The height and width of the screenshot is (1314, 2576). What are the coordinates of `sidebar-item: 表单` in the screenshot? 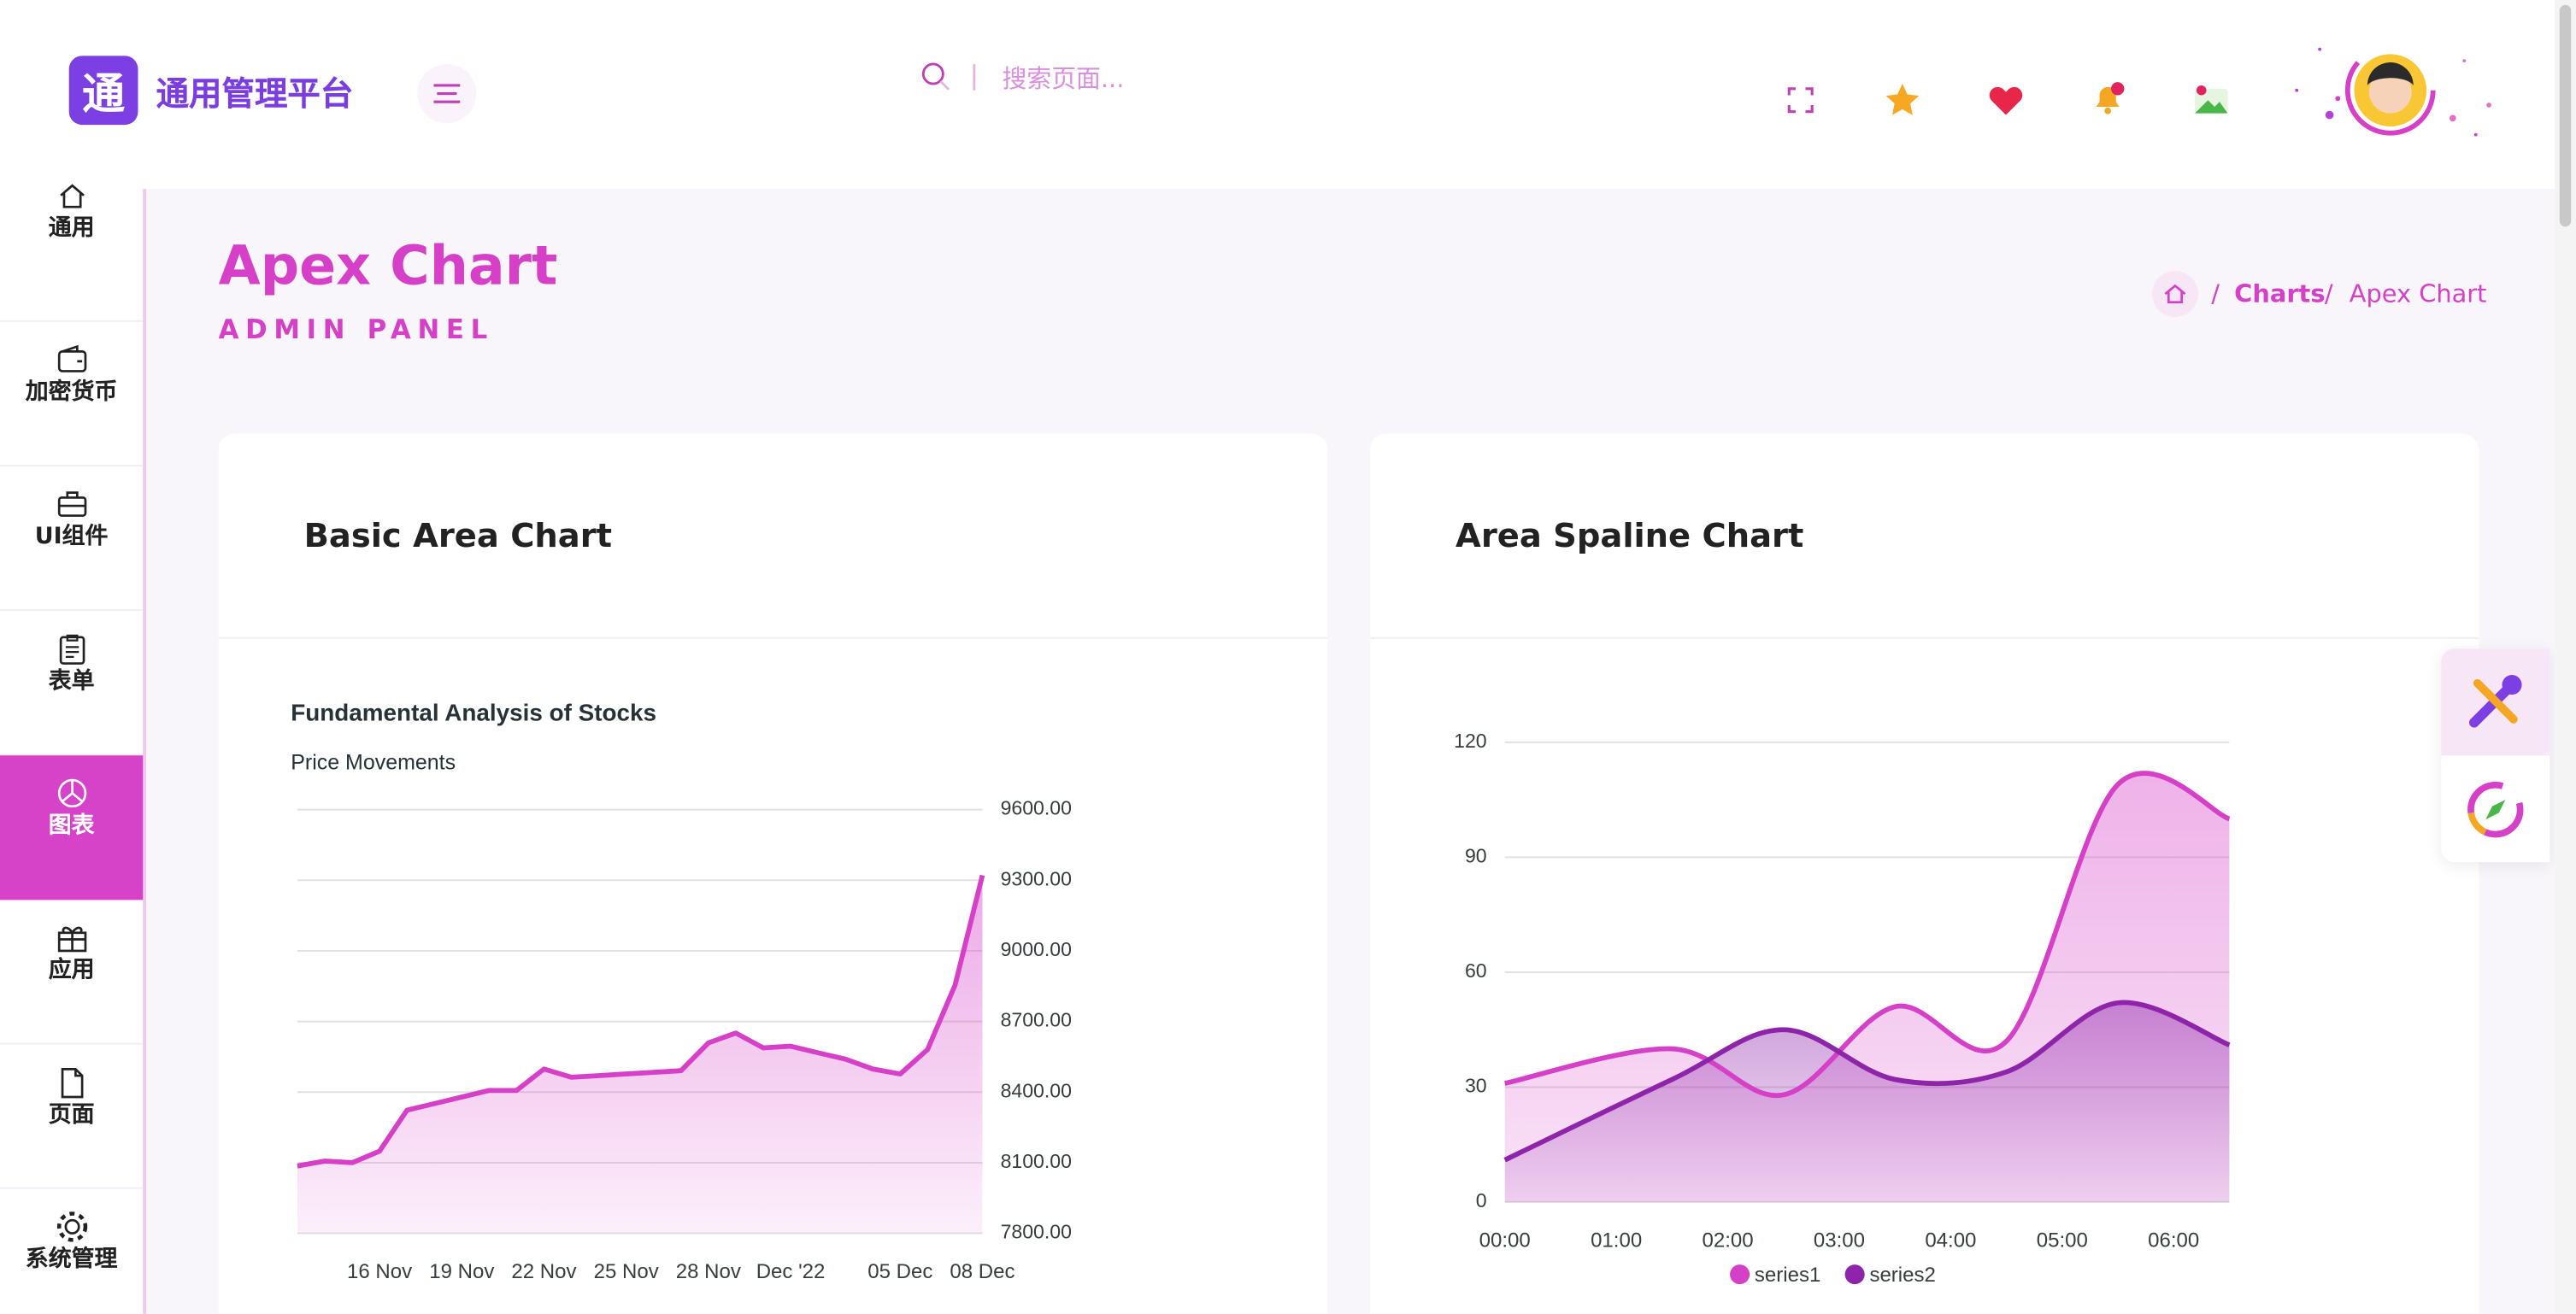 It's located at (72, 683).